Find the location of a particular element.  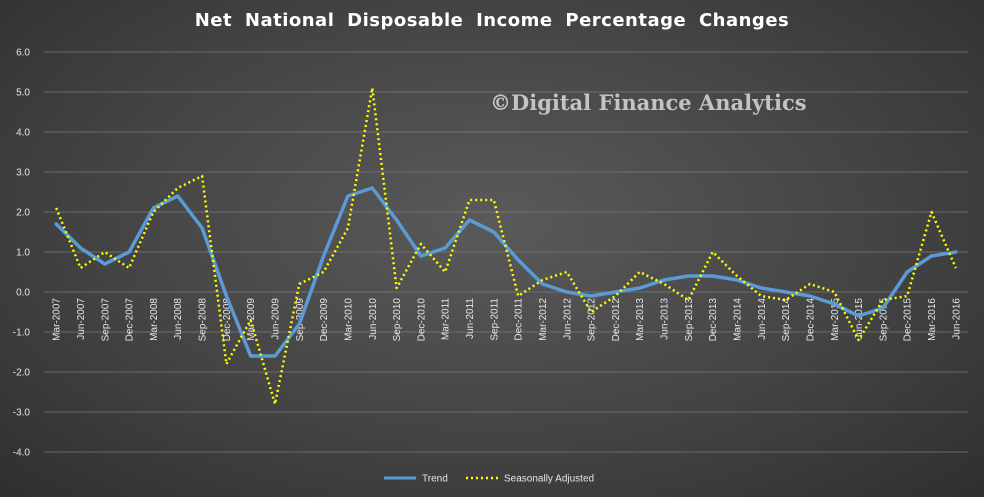

x-tick-label: Jun-2011 is located at coordinates (470, 318).